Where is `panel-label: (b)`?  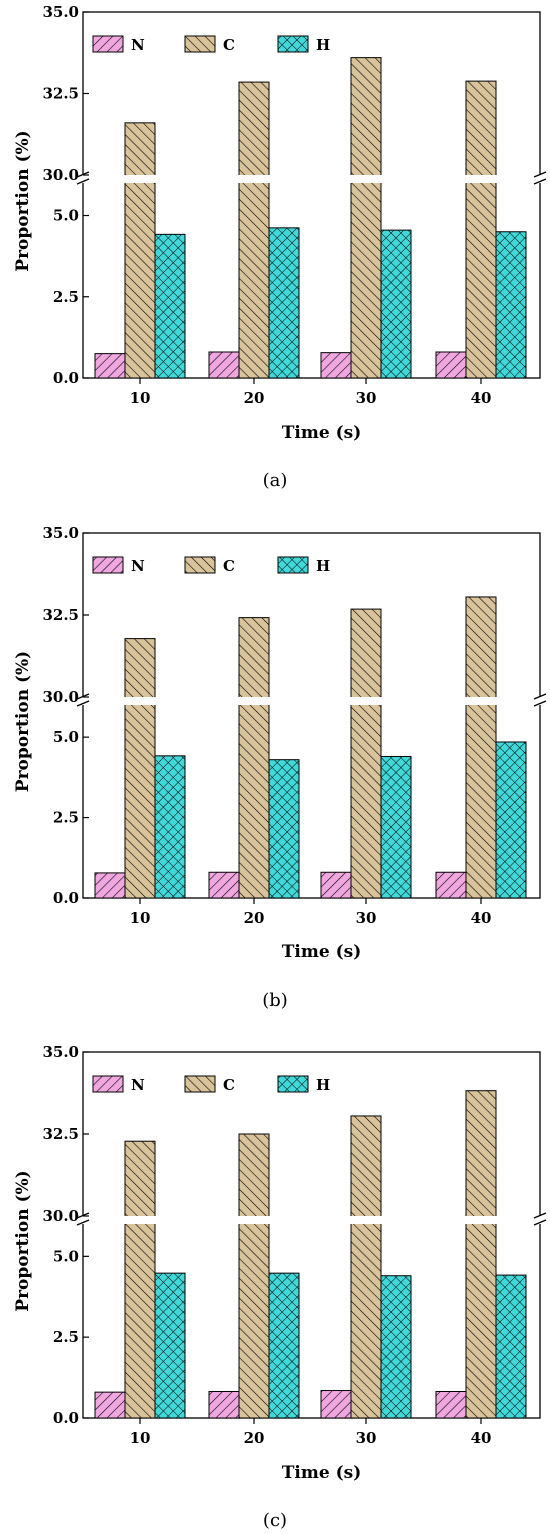
panel-label: (b) is located at coordinates (275, 1000).